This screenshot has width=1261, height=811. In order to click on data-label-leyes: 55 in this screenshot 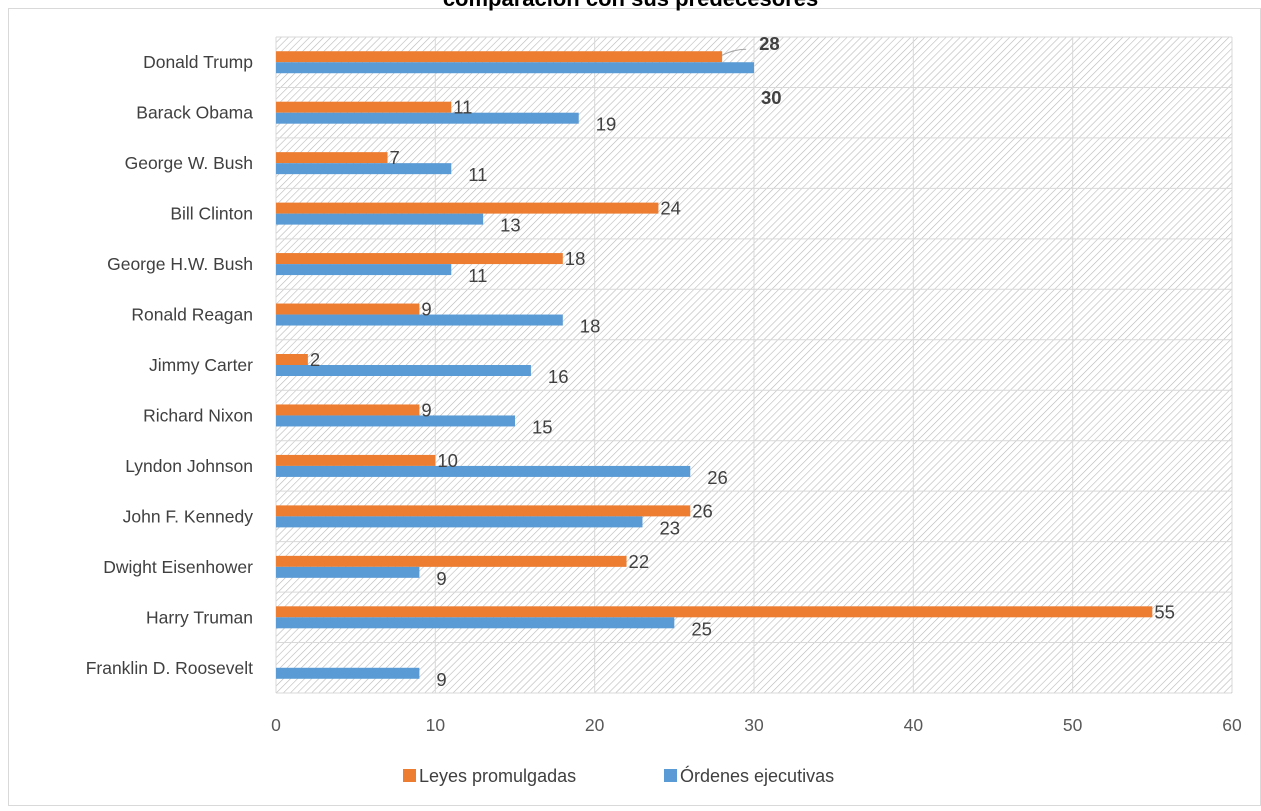, I will do `click(1164, 611)`.